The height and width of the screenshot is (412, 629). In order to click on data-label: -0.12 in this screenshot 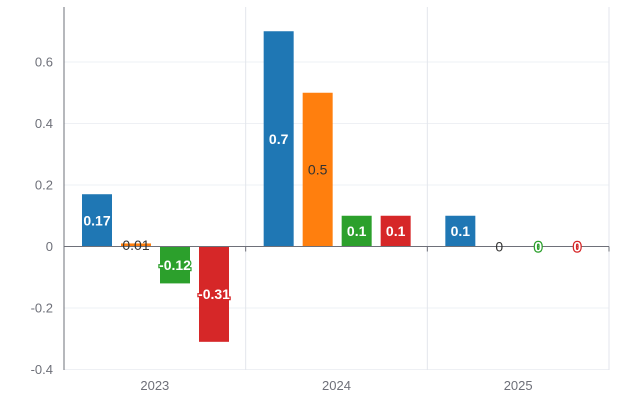, I will do `click(175, 265)`.